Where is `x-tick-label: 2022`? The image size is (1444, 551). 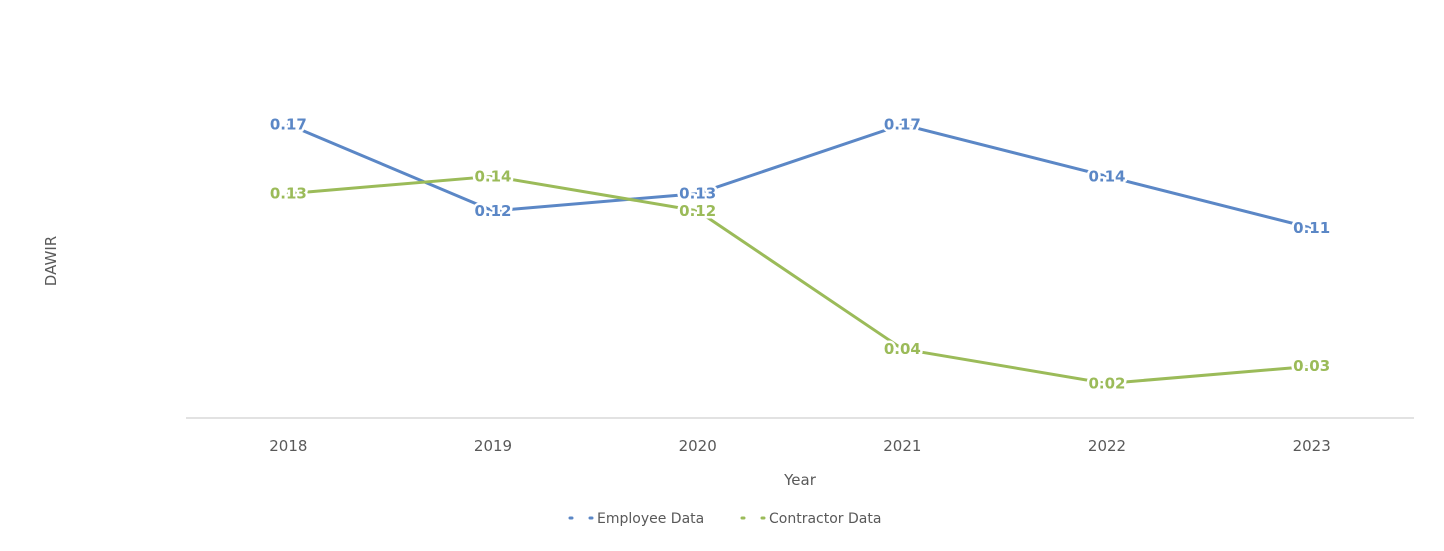 x-tick-label: 2022 is located at coordinates (1107, 446).